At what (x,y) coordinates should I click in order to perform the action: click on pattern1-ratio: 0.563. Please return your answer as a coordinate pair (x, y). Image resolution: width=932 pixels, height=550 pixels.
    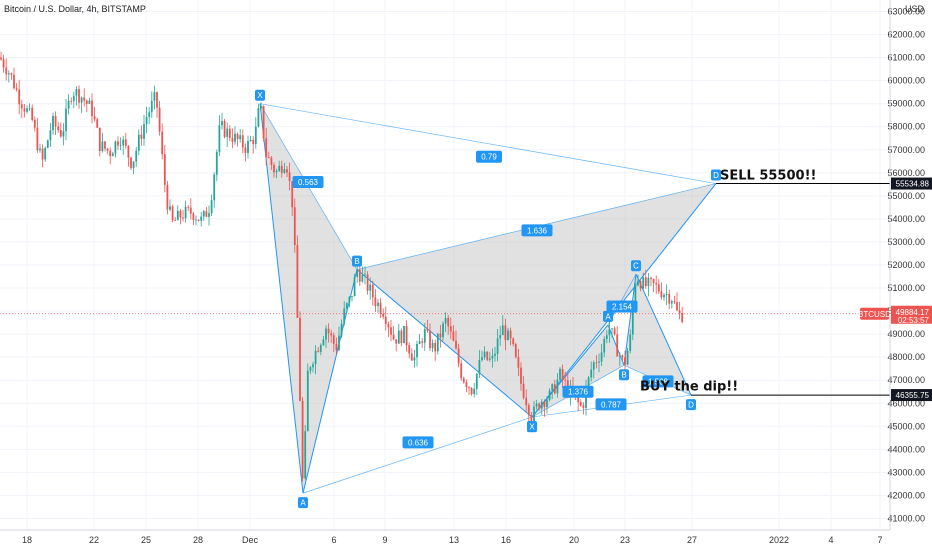
    Looking at the image, I should click on (308, 182).